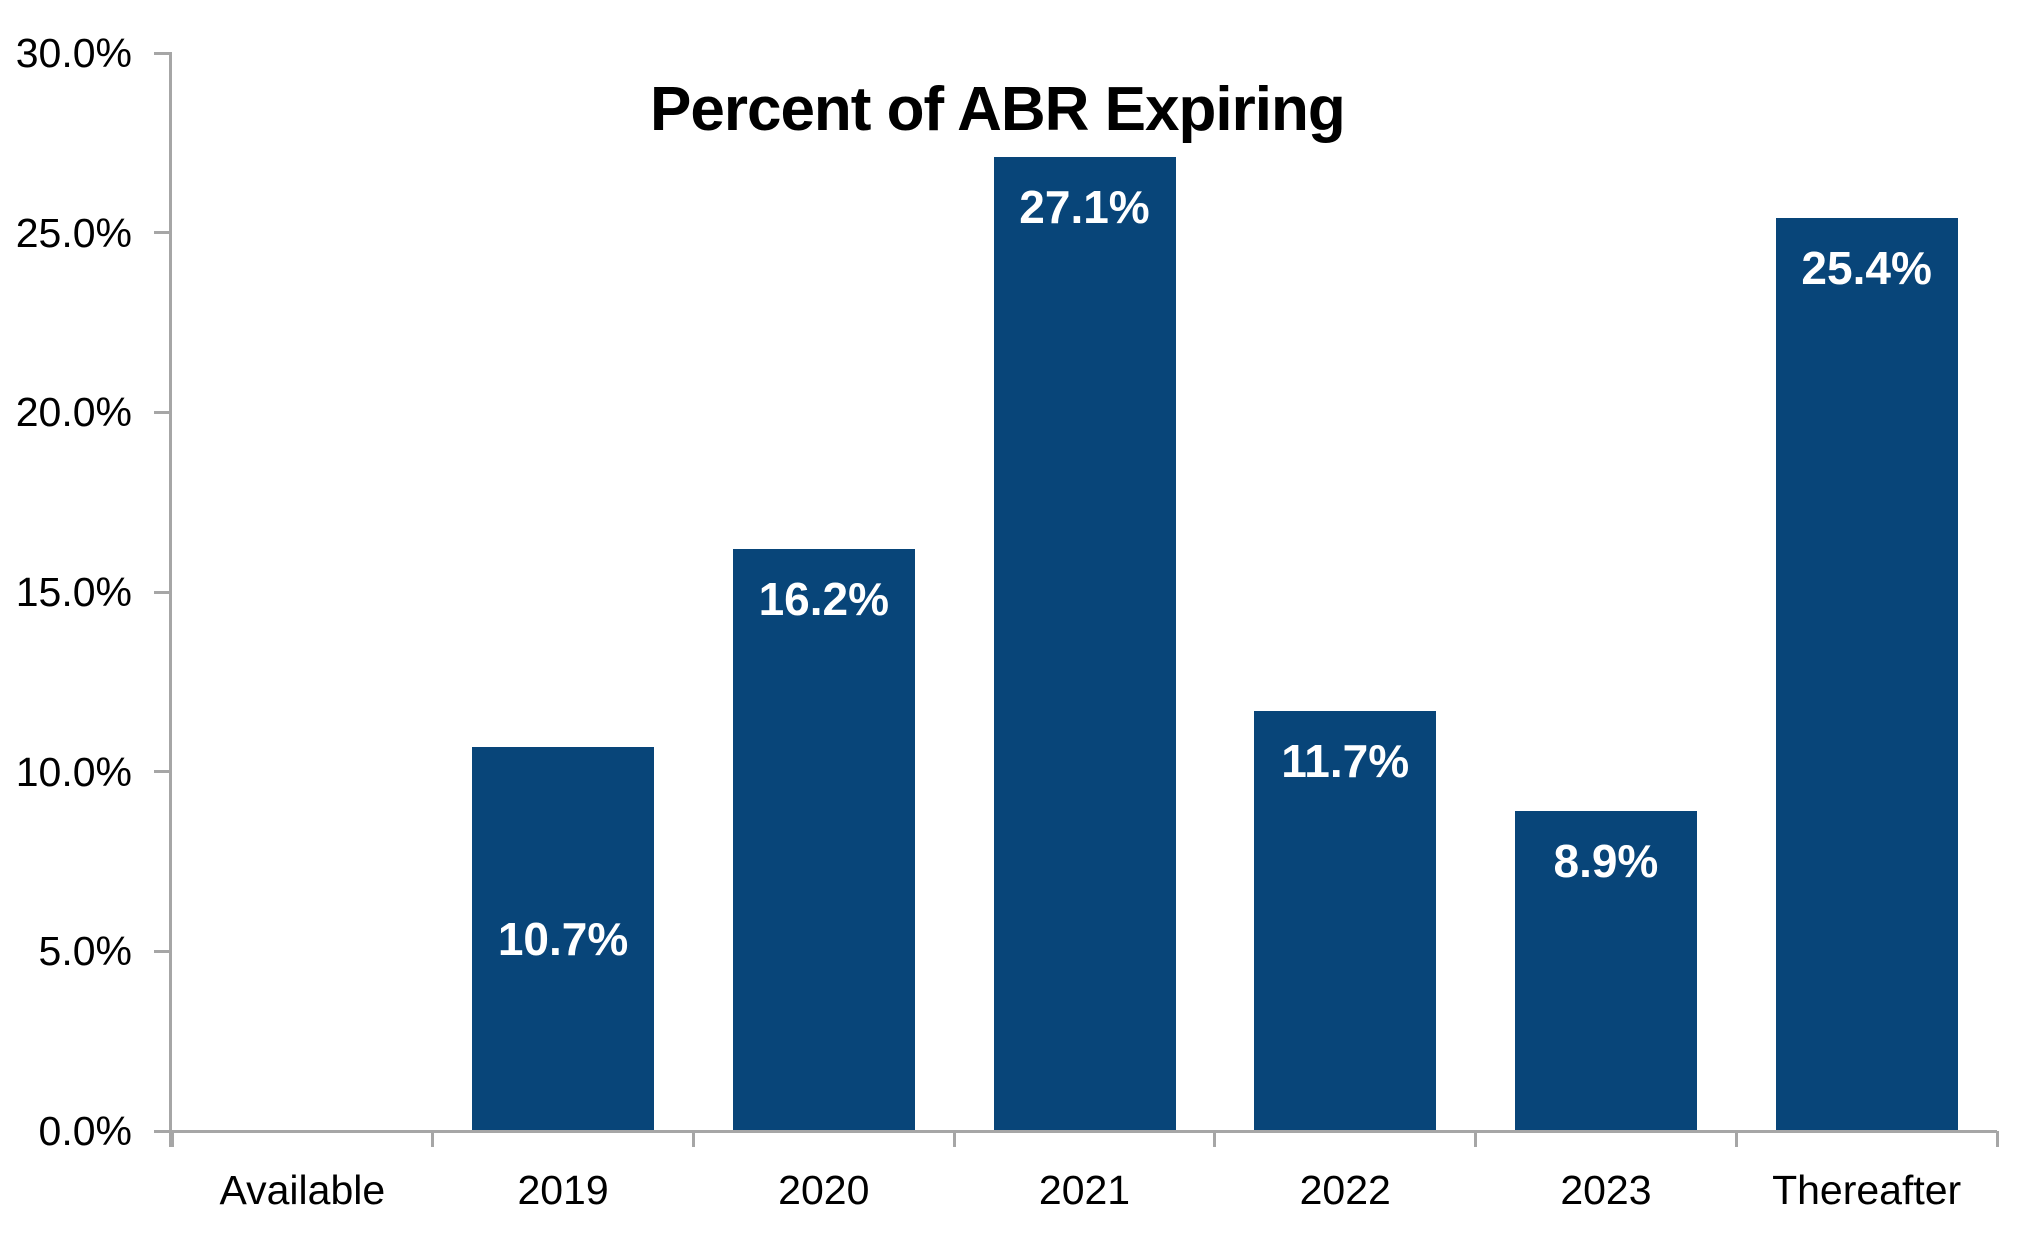  What do you see at coordinates (302, 1190) in the screenshot?
I see `x-axis-label-Available: Available` at bounding box center [302, 1190].